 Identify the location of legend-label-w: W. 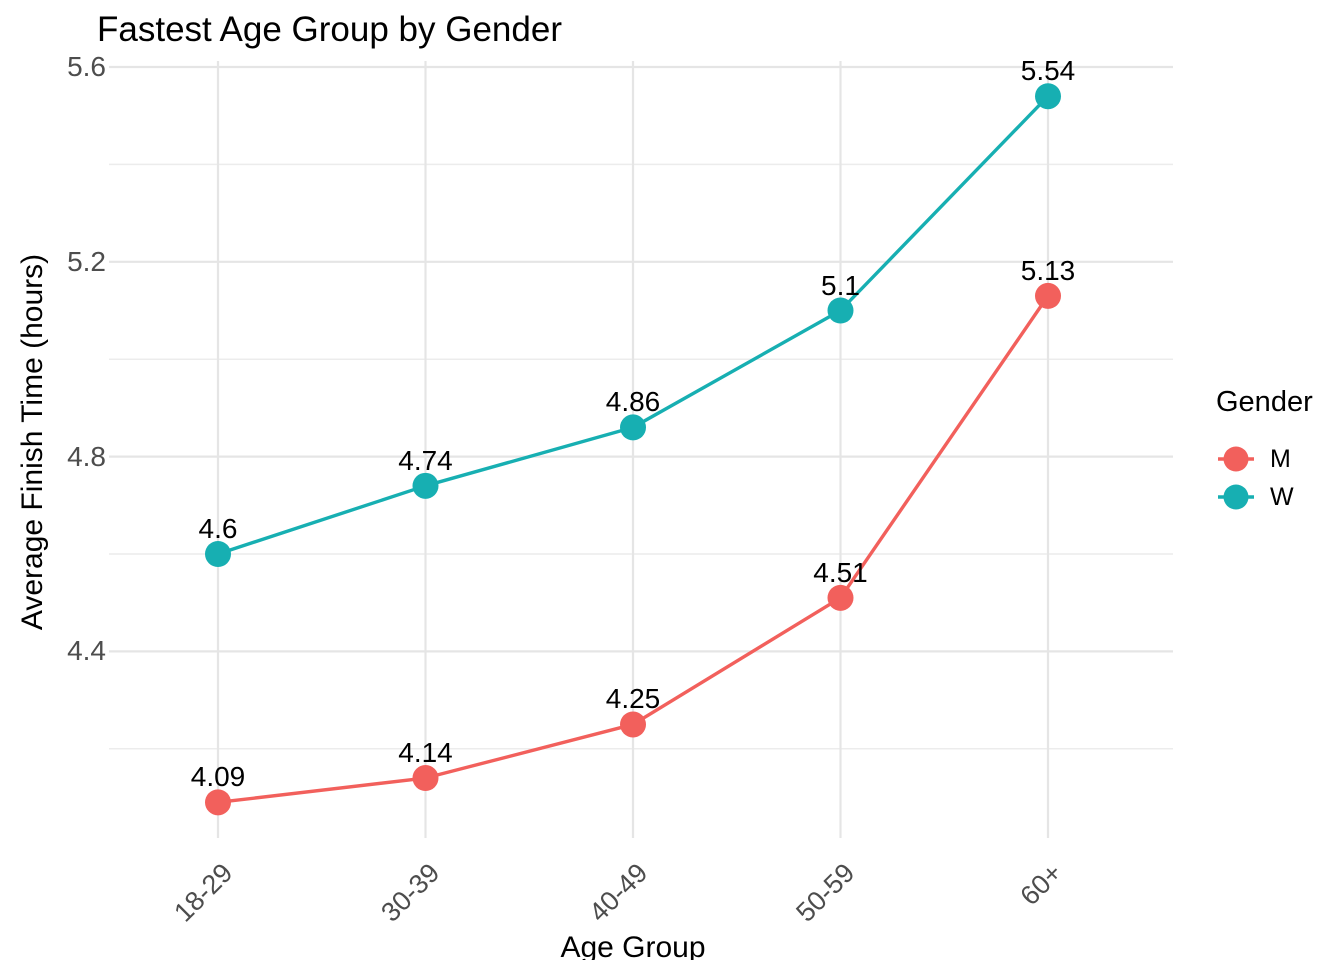
(1282, 496).